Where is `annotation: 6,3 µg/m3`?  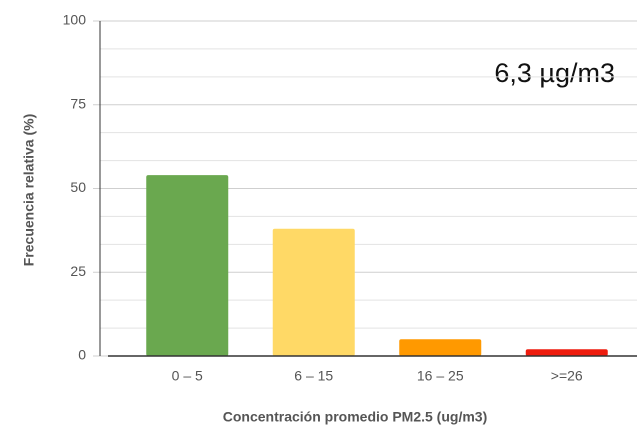 annotation: 6,3 µg/m3 is located at coordinates (554, 73).